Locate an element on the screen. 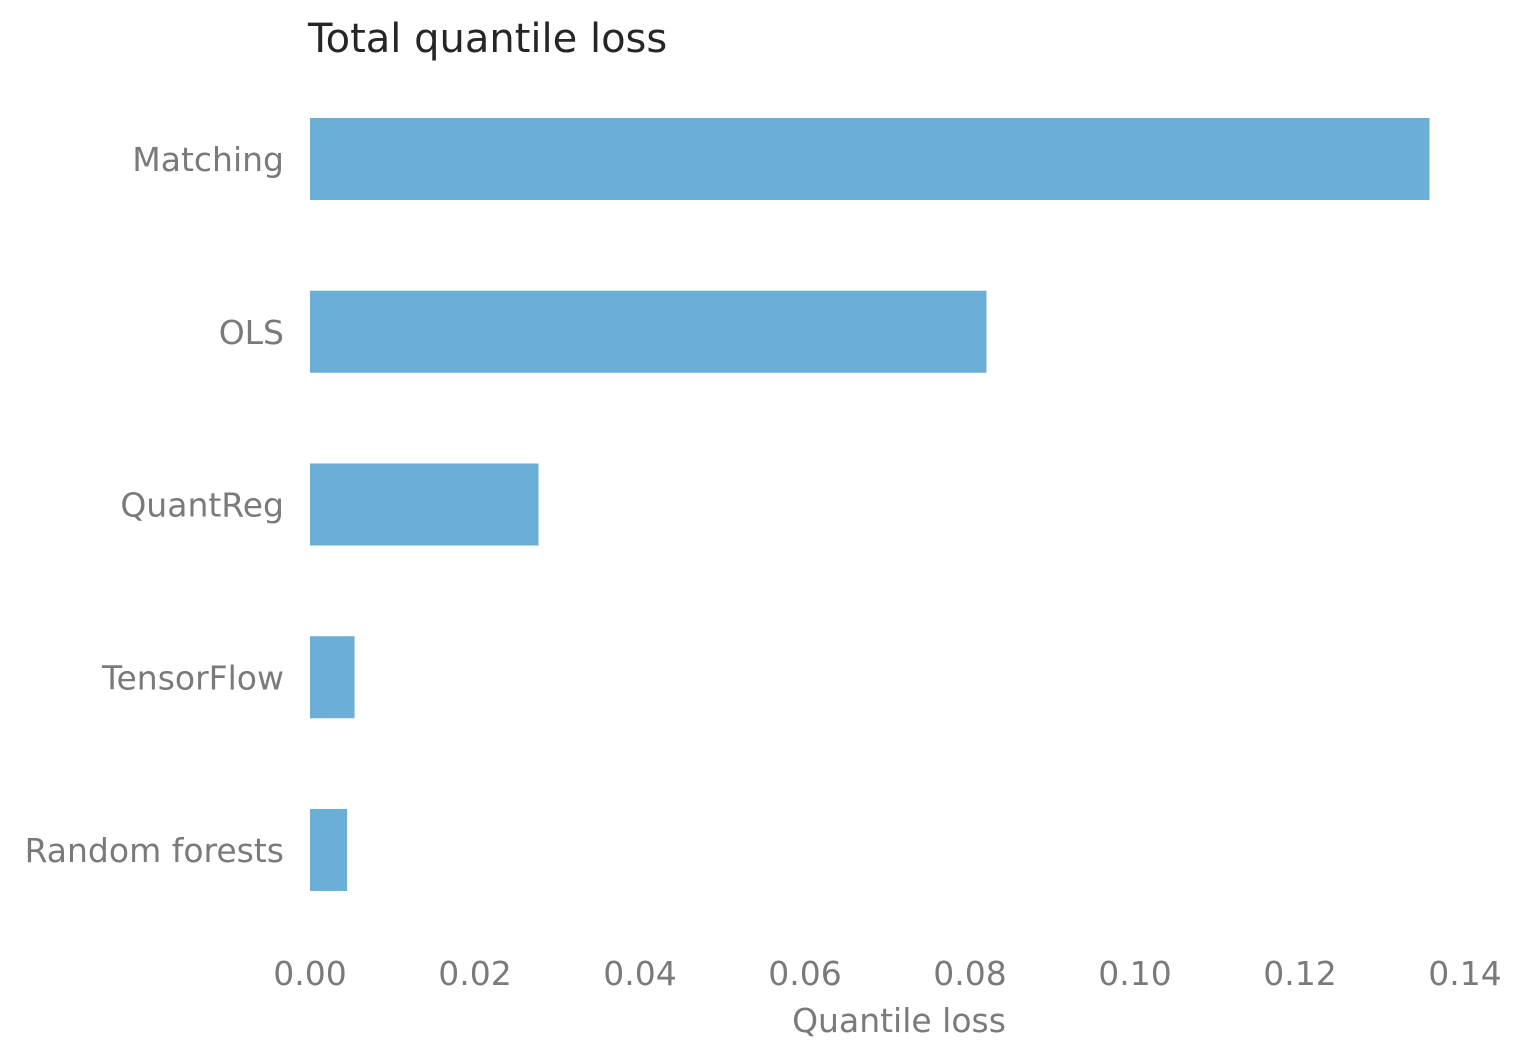 This screenshot has width=1526, height=1060. bar-matching is located at coordinates (870, 159).